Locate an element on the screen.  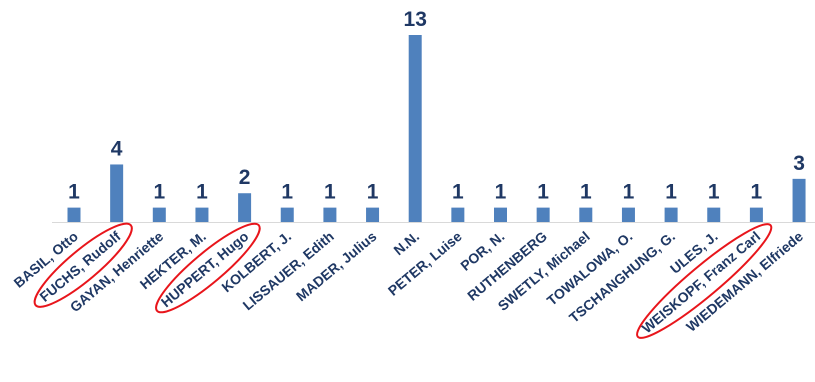
category-label-8: N.N. is located at coordinates (406, 243).